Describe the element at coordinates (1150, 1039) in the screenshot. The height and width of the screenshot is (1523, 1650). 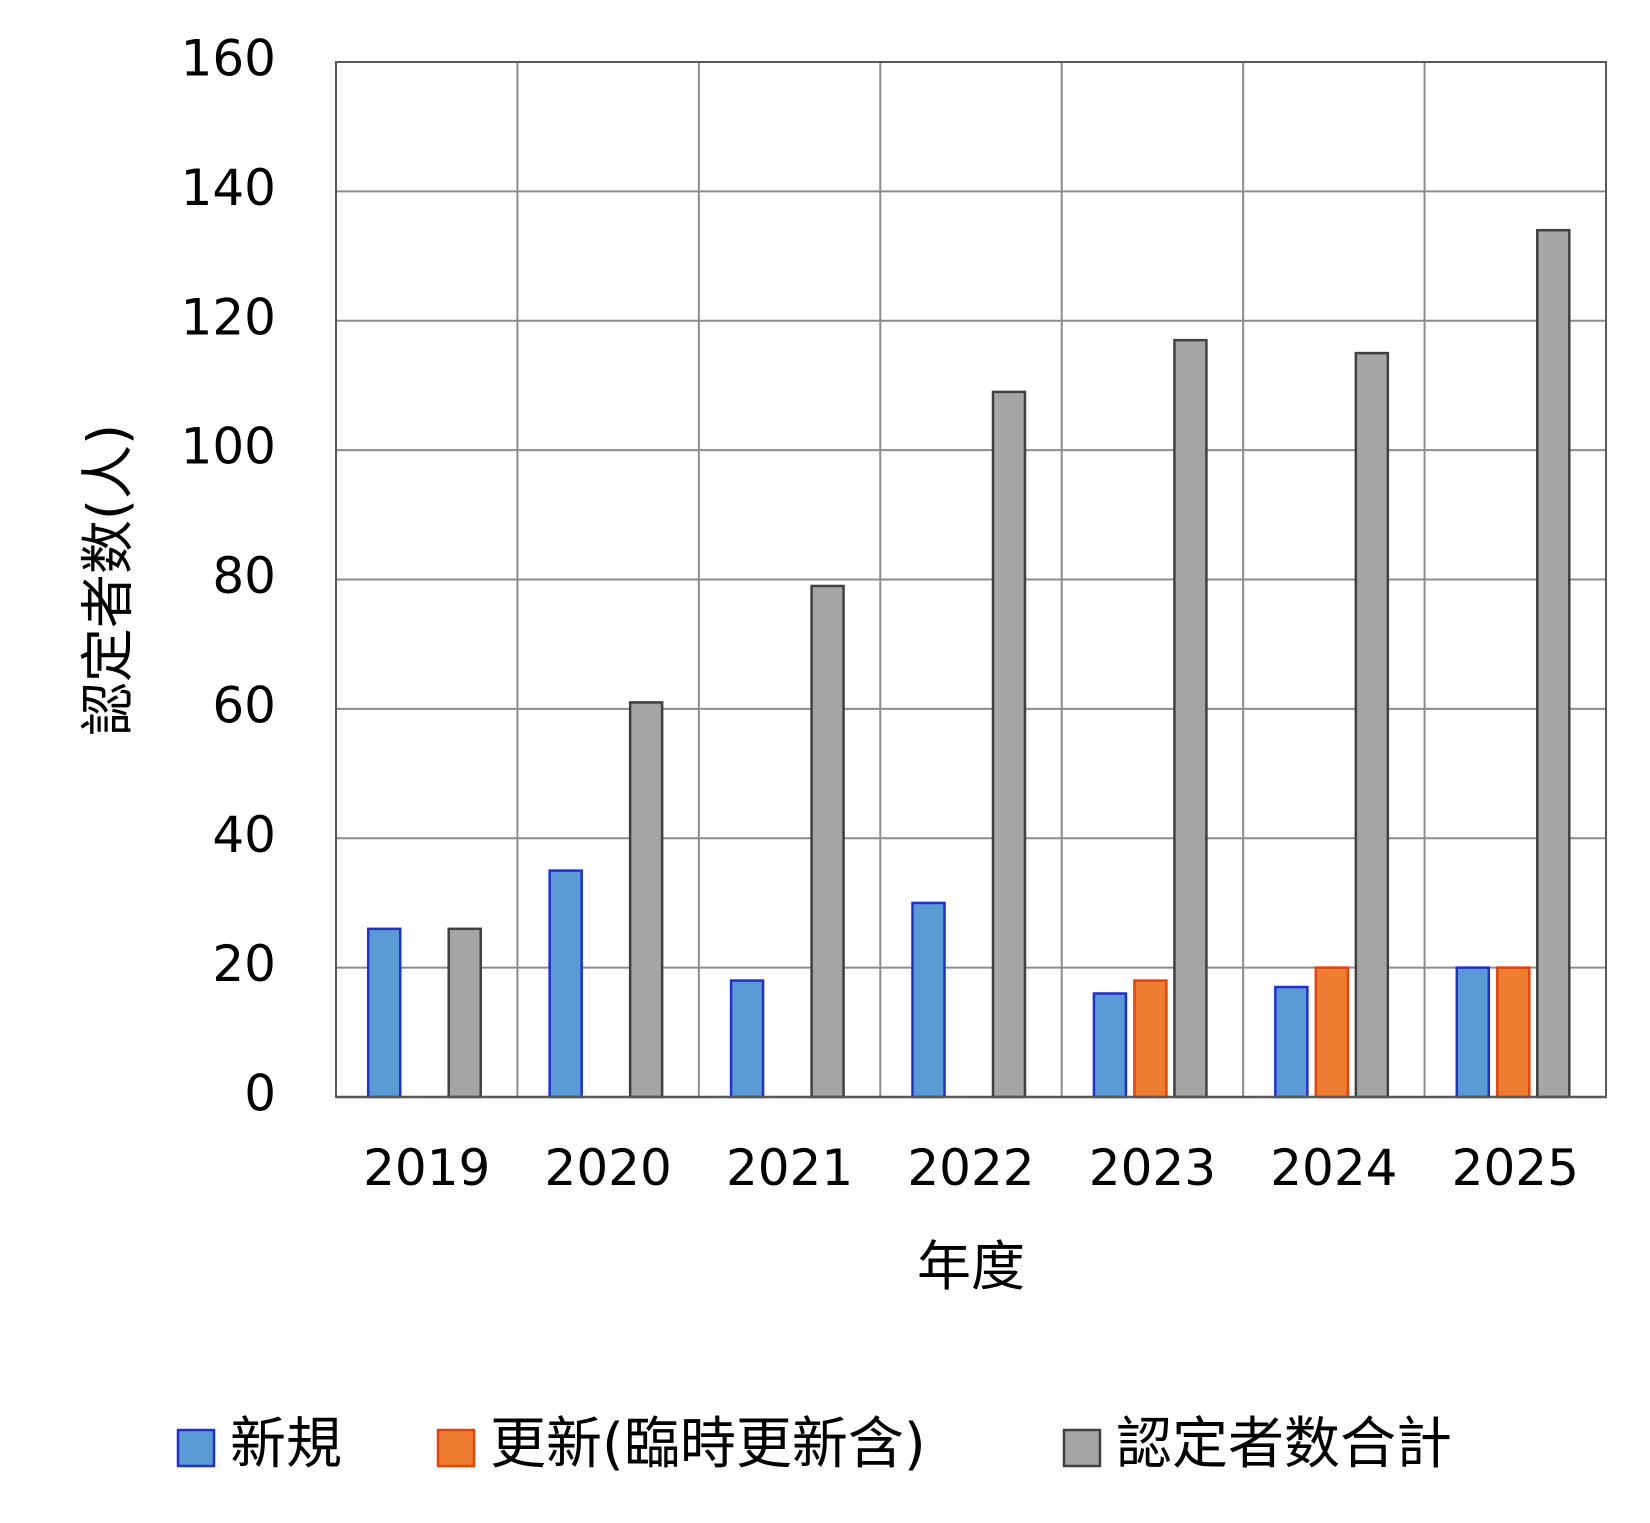
I see `bar-更新(臨時更新含)-2023` at that location.